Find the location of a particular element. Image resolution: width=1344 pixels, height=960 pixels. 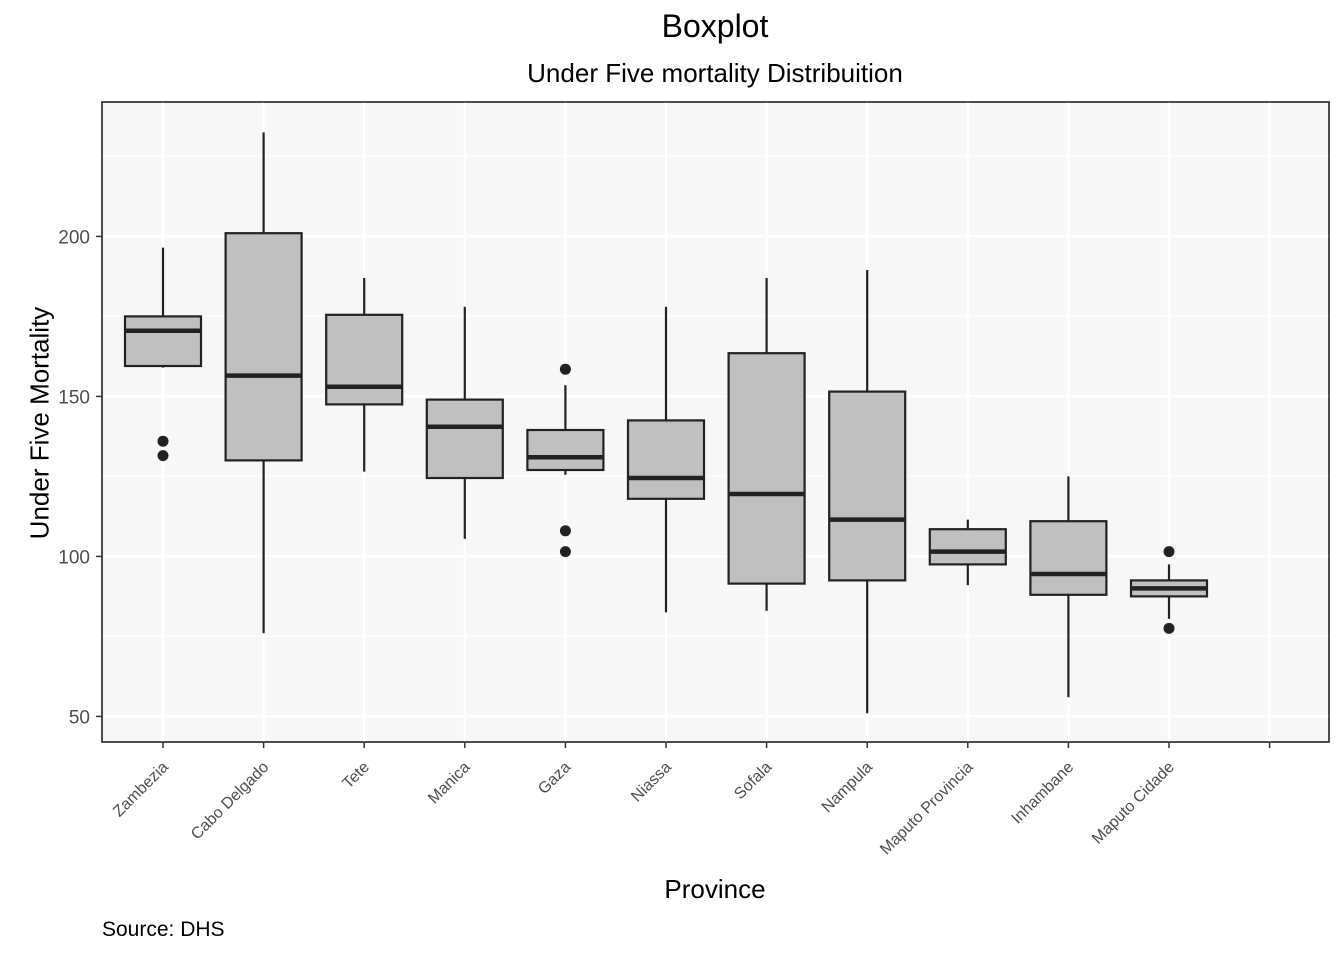

x-tick-label: Manica is located at coordinates (449, 783).